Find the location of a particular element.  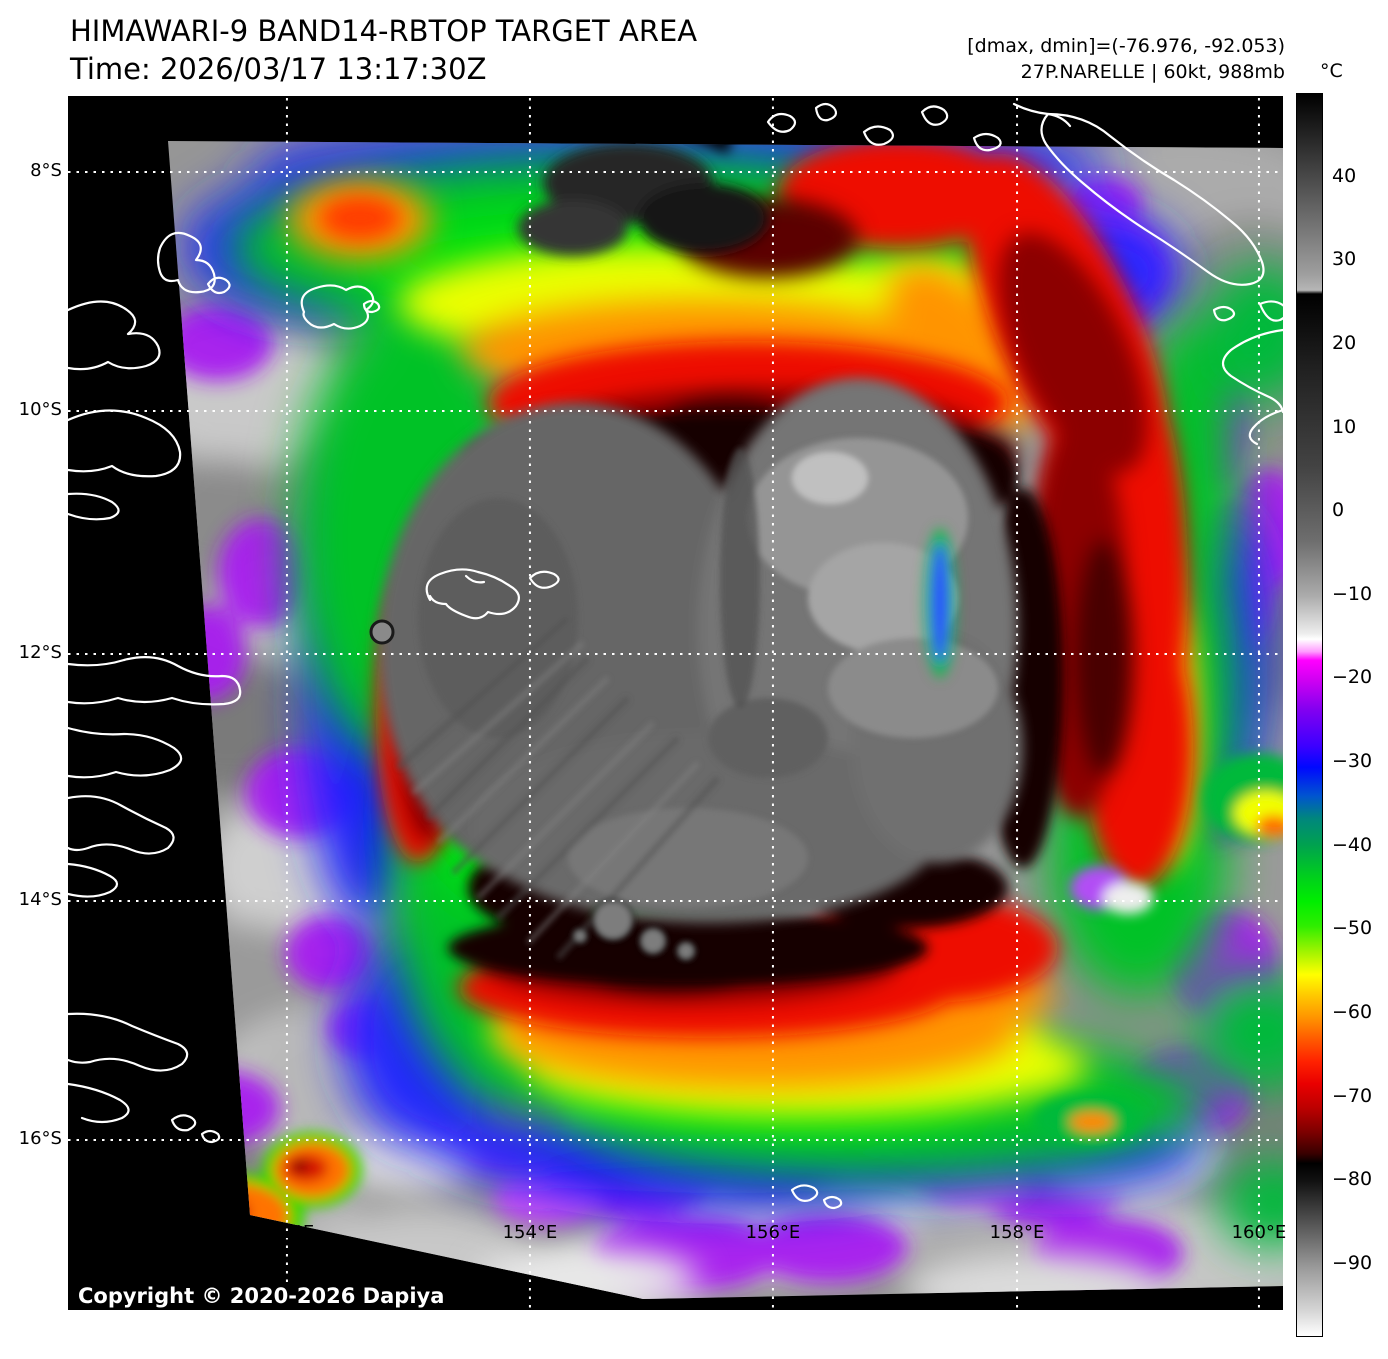

lat-tick-label: 10°S is located at coordinates (40, 409).